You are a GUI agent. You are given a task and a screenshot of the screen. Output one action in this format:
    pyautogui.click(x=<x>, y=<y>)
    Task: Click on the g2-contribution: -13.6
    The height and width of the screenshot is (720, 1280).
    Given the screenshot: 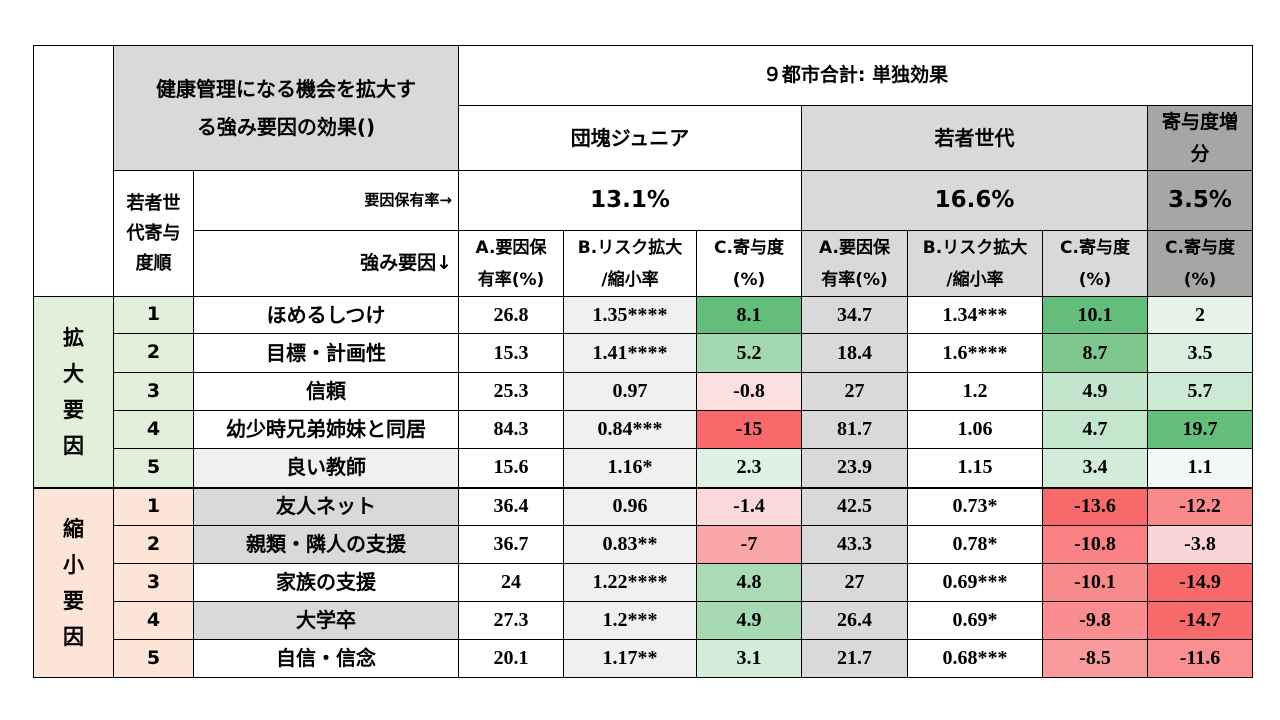 What is the action you would take?
    pyautogui.click(x=1095, y=506)
    